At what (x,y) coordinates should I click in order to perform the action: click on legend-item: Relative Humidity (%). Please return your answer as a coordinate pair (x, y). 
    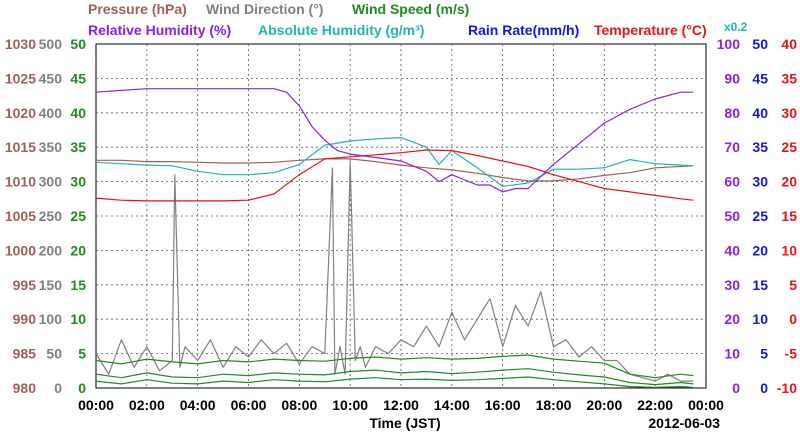
    Looking at the image, I should click on (159, 30).